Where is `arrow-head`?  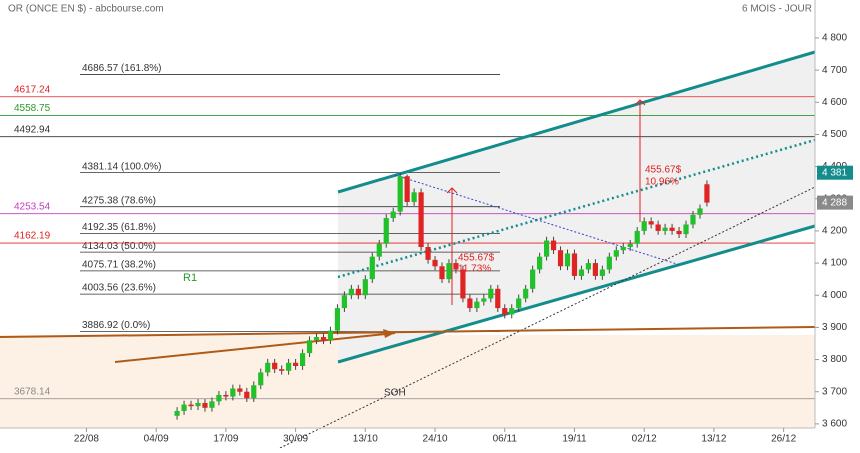 arrow-head is located at coordinates (389, 333).